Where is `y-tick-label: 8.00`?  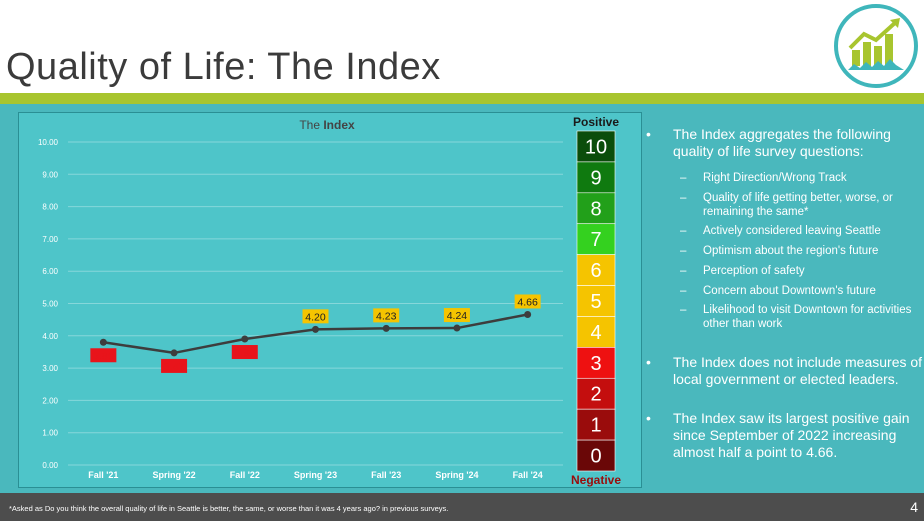 y-tick-label: 8.00 is located at coordinates (50, 207).